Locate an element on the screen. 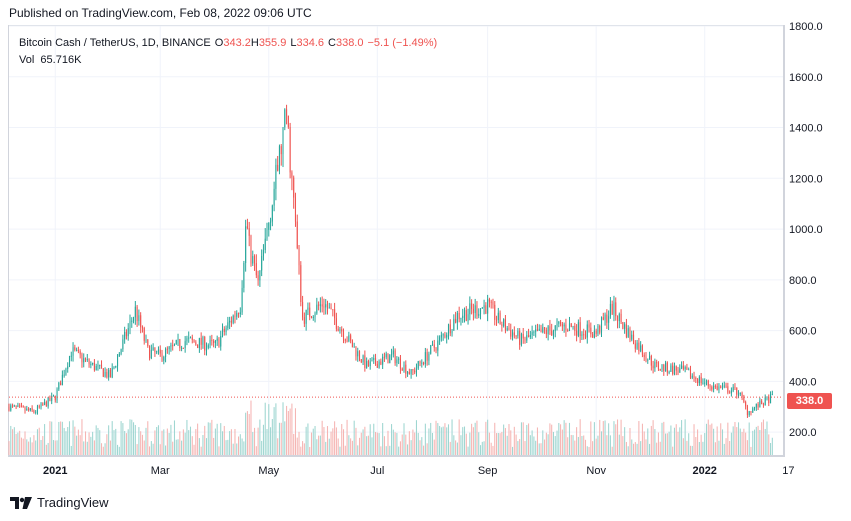 This screenshot has height=521, width=851. price-axis-border is located at coordinates (784, 240).